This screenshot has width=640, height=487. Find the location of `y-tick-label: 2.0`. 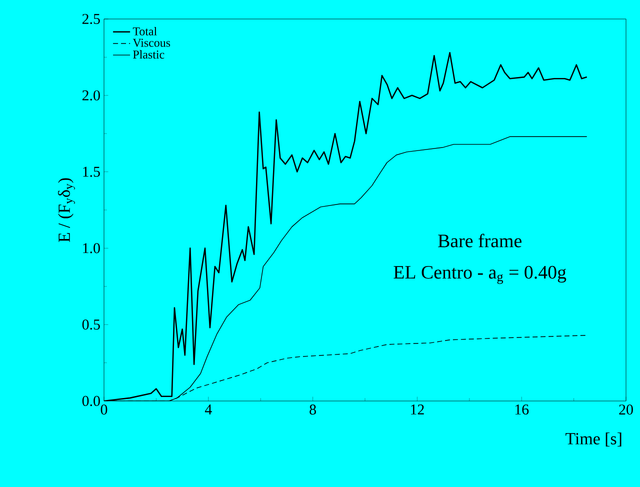

y-tick-label: 2.0 is located at coordinates (91, 95).